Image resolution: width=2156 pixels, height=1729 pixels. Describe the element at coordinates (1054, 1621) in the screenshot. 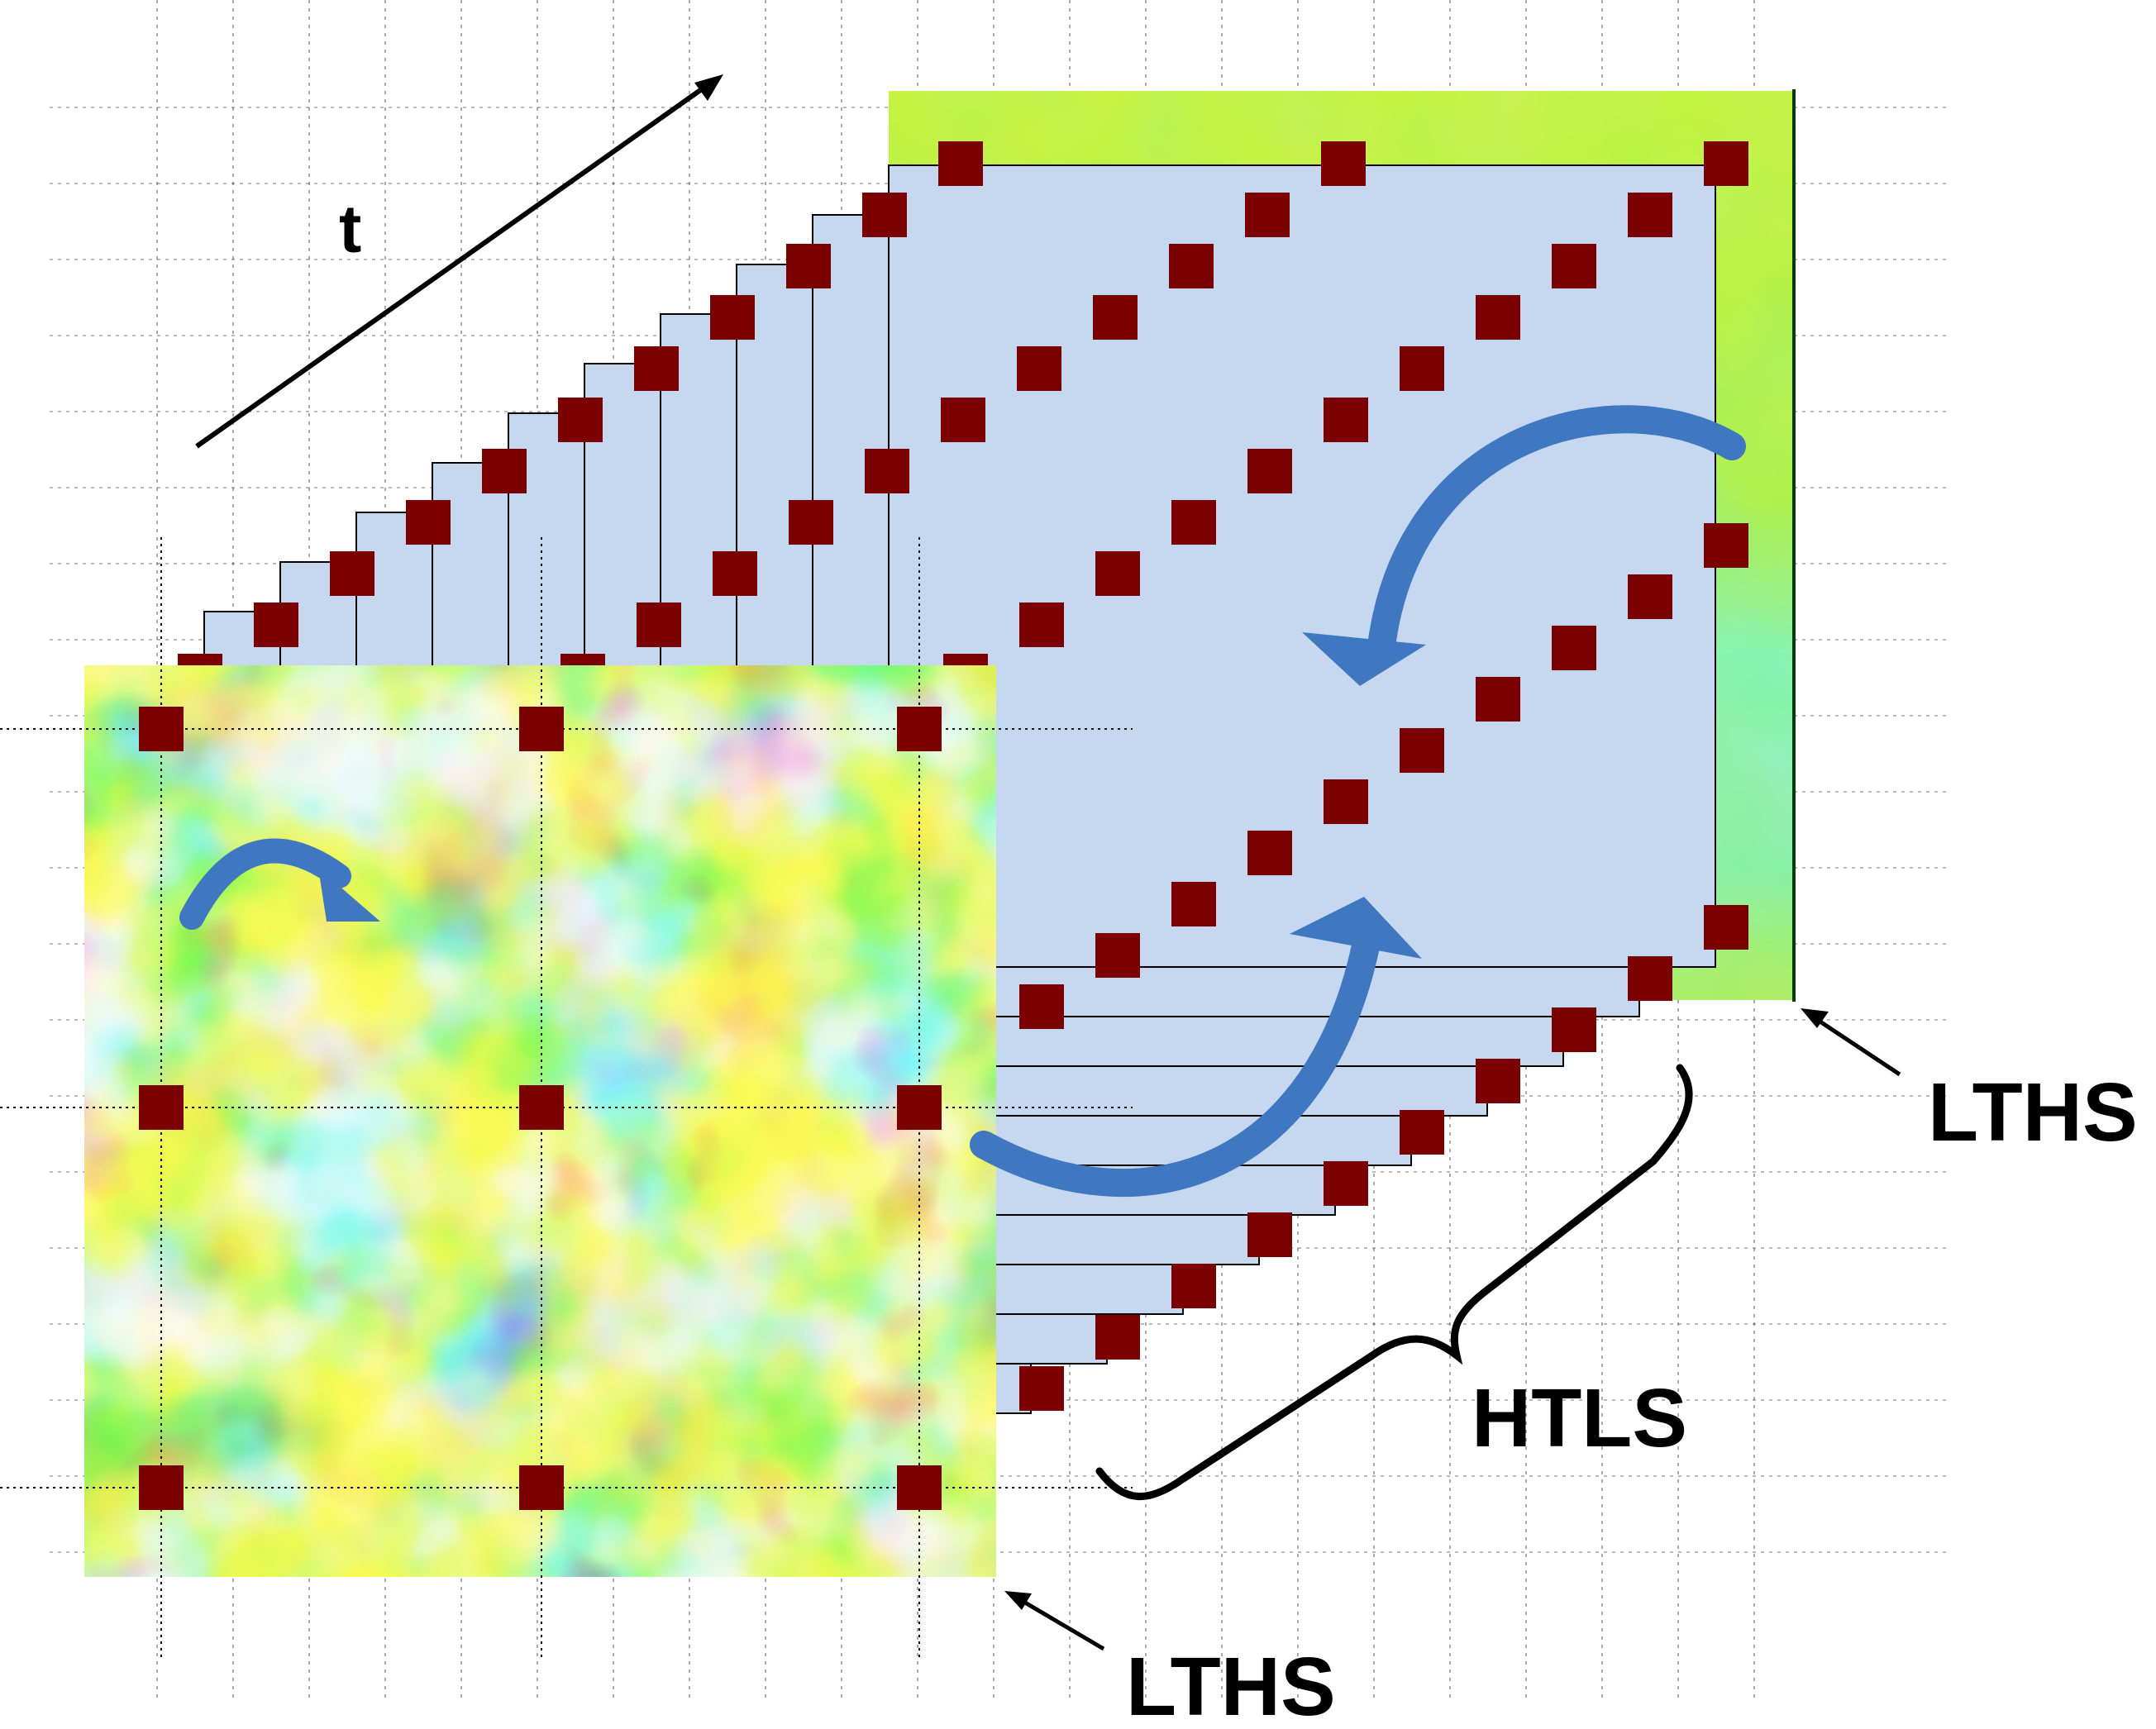

I see `front-slice-pointer` at that location.